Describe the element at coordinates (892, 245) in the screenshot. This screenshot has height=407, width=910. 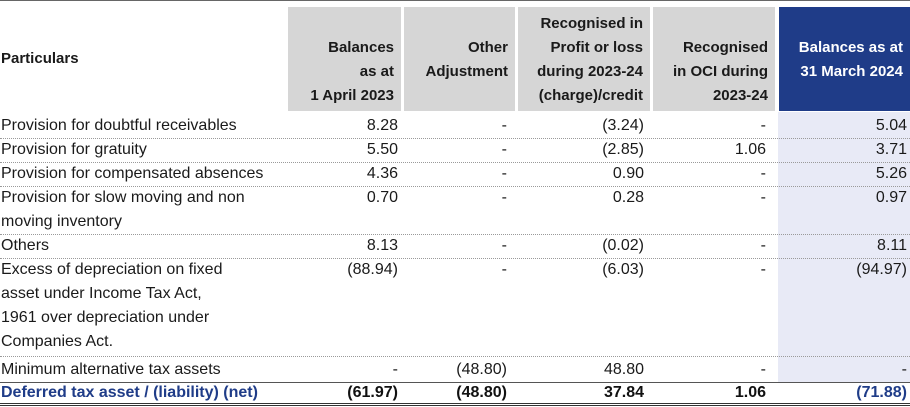
I see `cell-closing: 8.11` at that location.